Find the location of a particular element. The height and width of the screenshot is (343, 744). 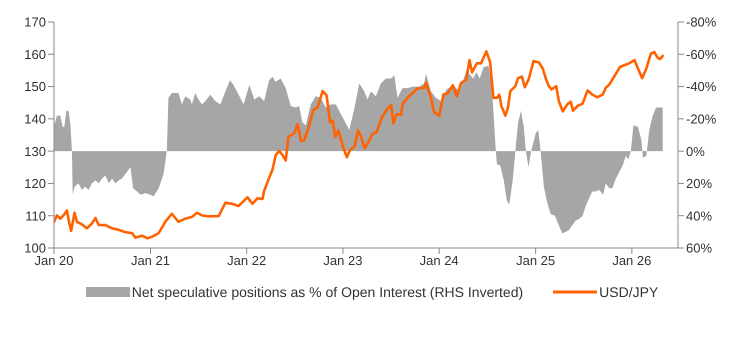

x-tick-label: Jan 26 is located at coordinates (632, 260).